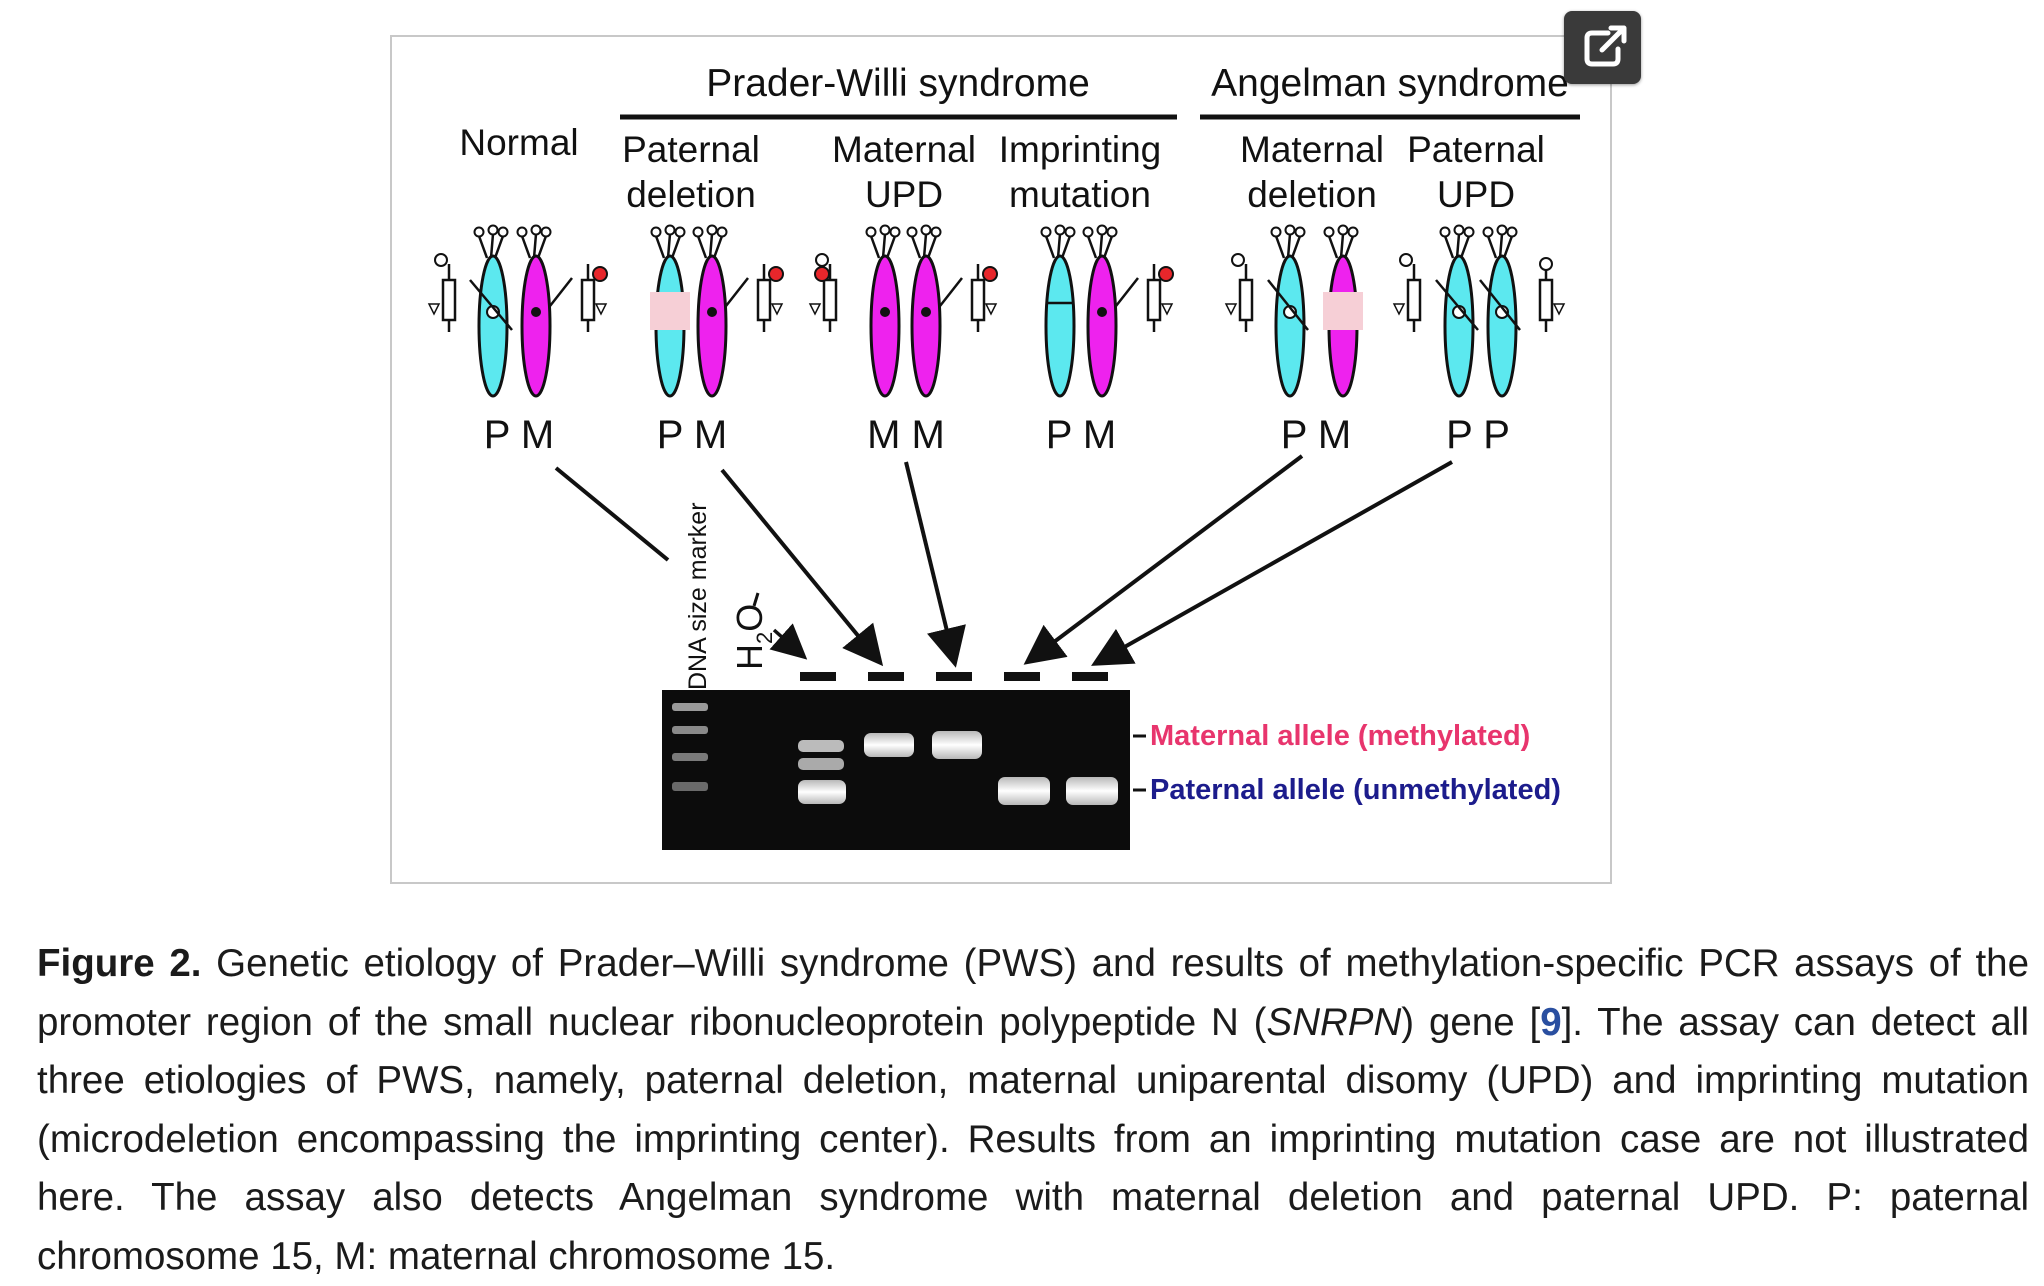  I want to click on allele-label-paternal-deletion: P M, so click(692, 435).